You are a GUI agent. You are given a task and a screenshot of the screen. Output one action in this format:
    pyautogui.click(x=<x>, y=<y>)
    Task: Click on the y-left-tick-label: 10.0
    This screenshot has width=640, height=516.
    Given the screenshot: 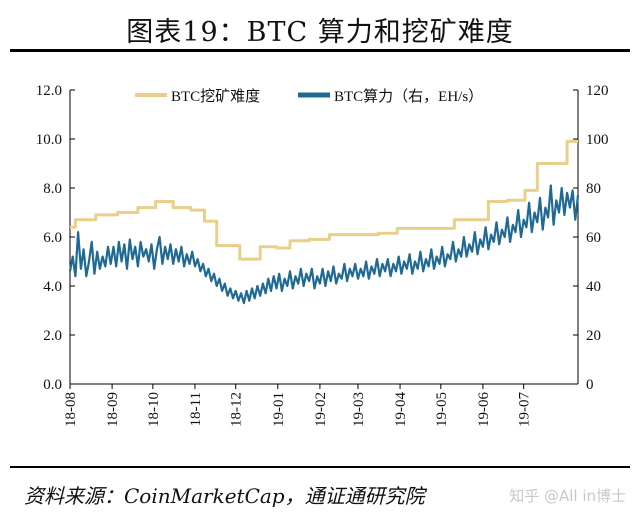 What is the action you would take?
    pyautogui.click(x=49, y=140)
    